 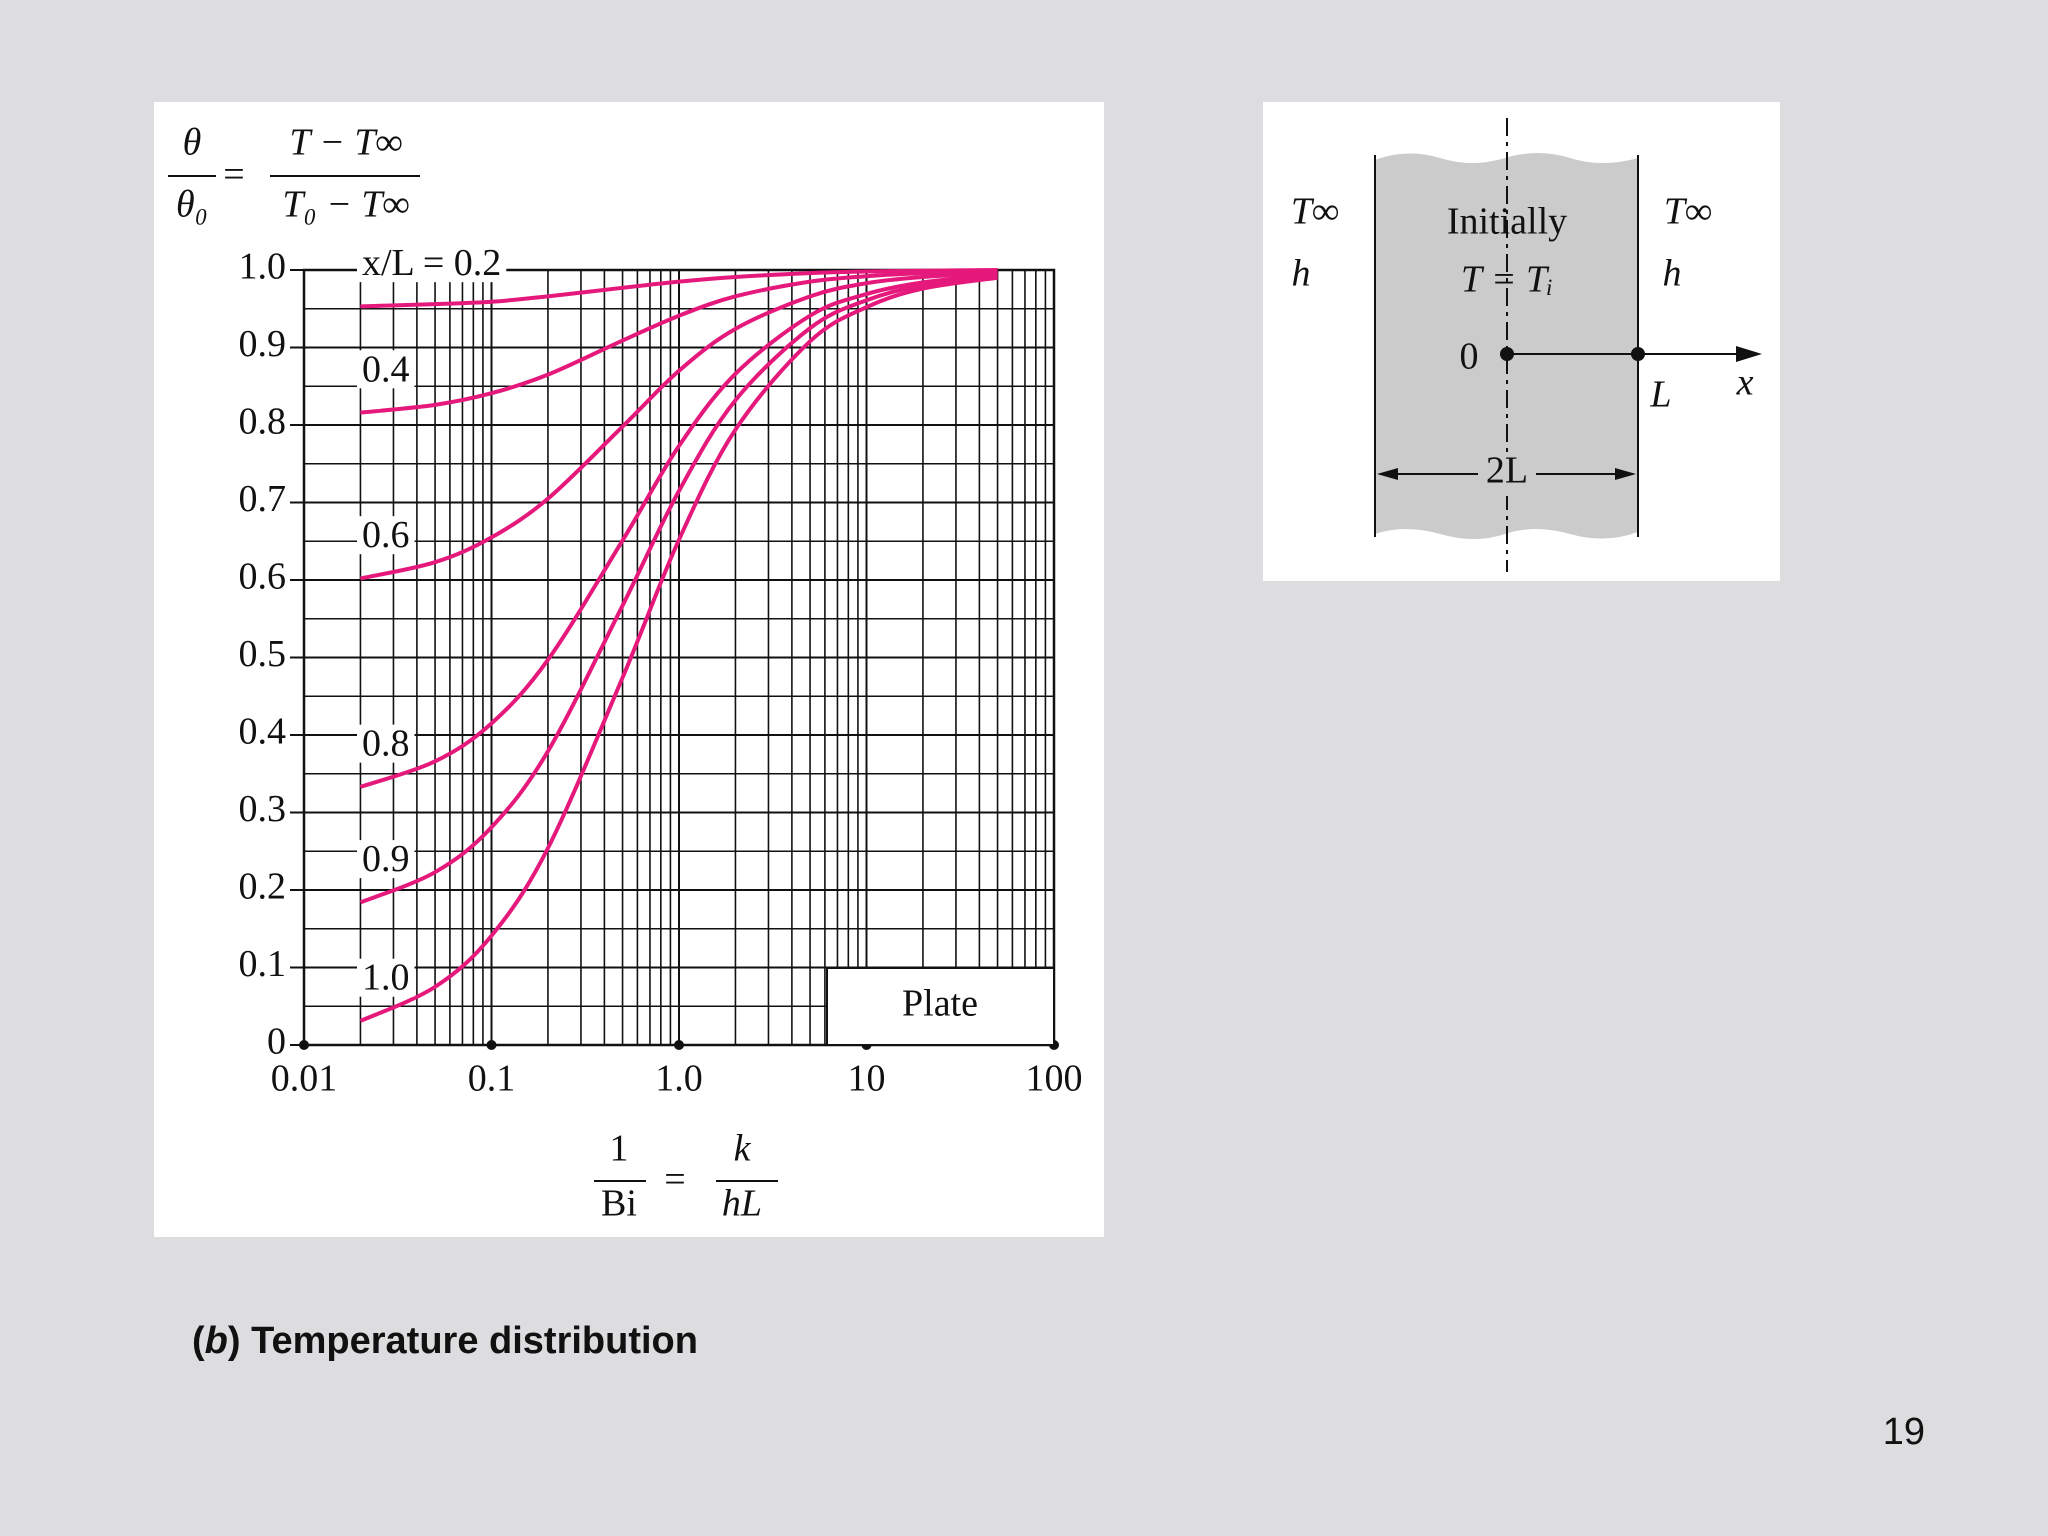 I want to click on y-tick-label: 0.6, so click(x=263, y=577).